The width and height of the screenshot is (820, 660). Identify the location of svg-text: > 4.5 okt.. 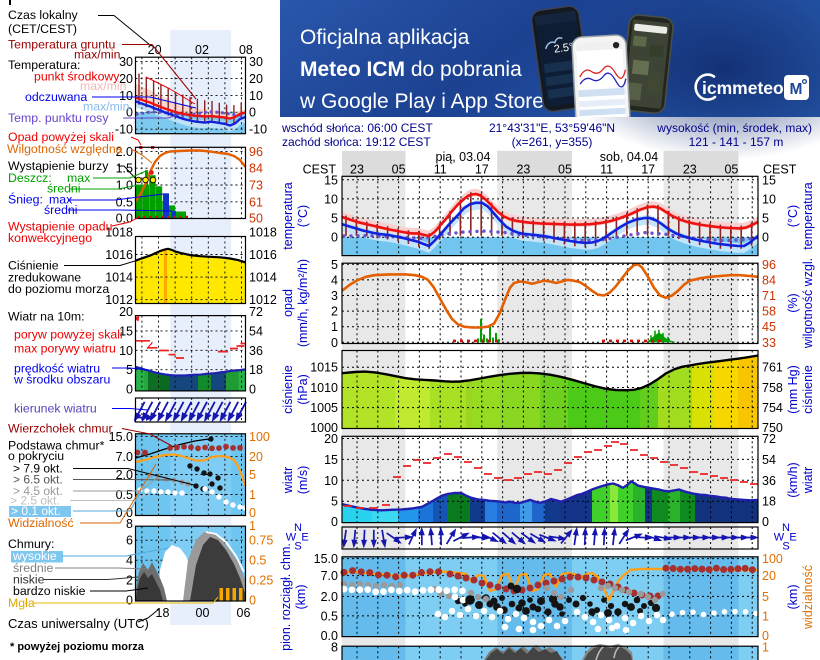
(38, 491).